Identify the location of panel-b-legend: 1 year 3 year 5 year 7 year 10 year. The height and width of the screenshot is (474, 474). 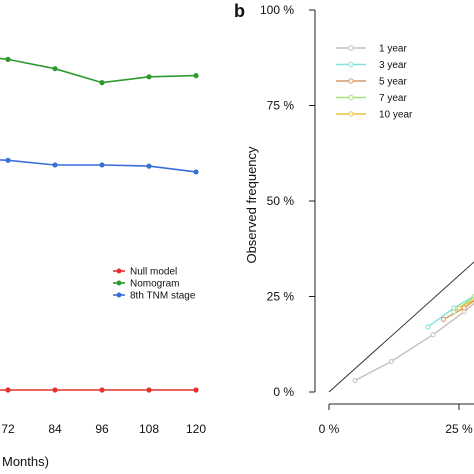
(374, 82).